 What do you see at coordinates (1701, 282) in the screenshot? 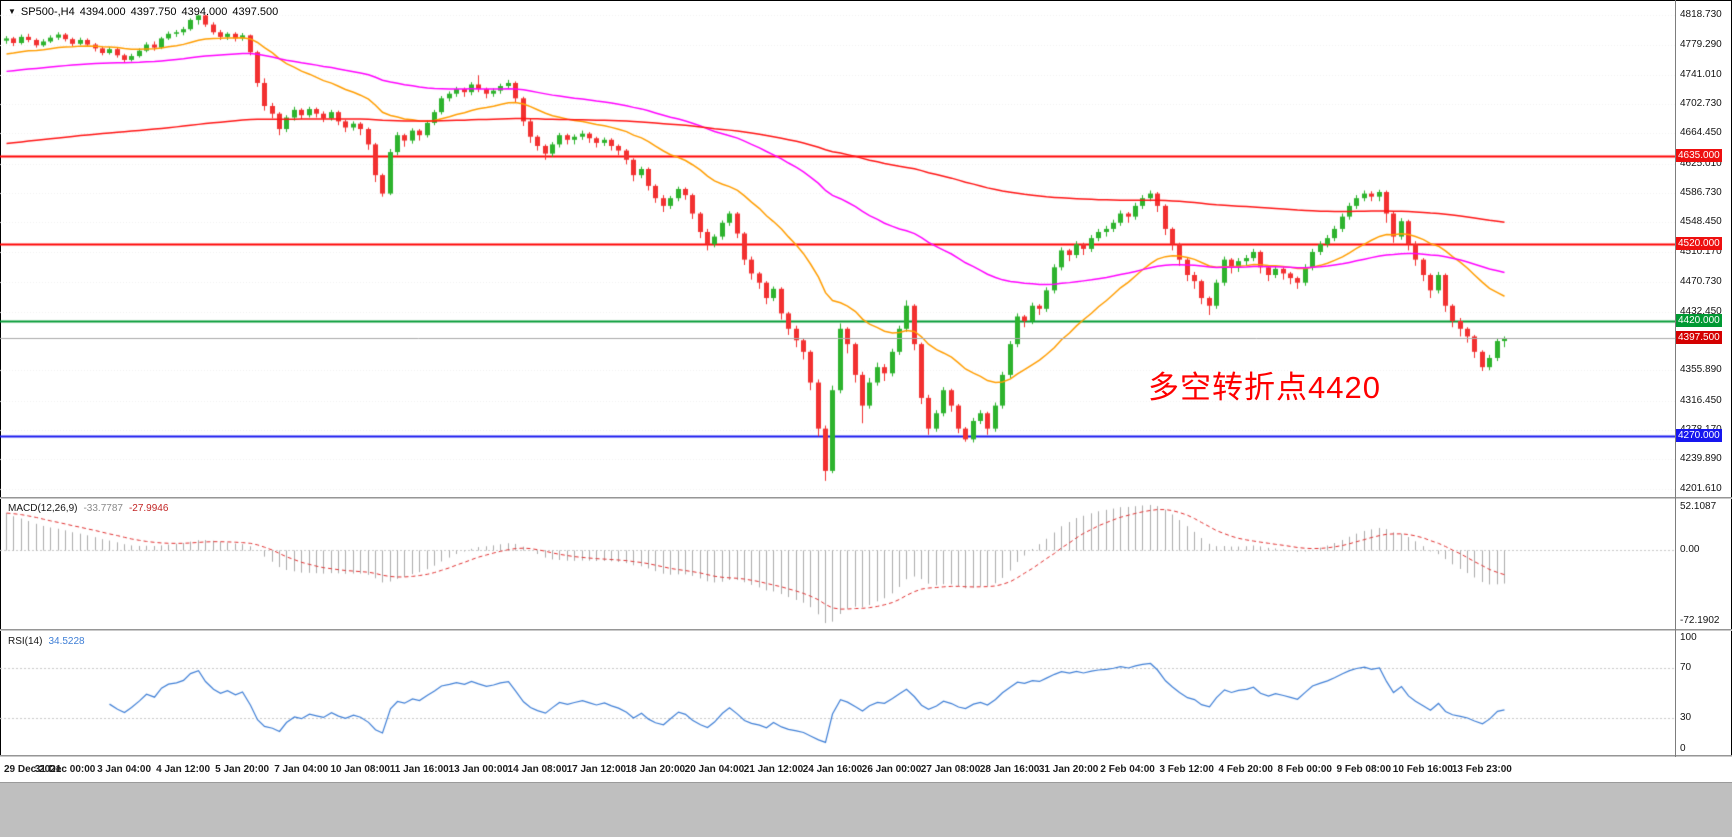
I see `price-axis-label: 4470.730` at bounding box center [1701, 282].